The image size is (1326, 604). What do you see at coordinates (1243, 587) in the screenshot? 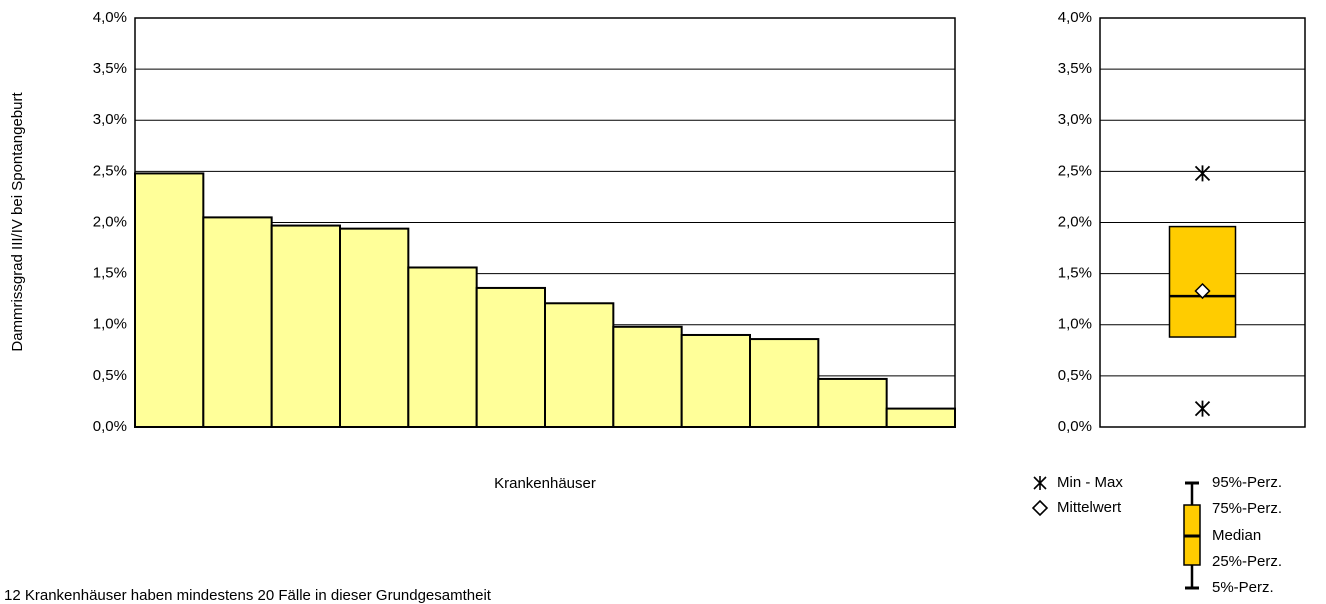
I see `legend-label: 5%-Perz.` at bounding box center [1243, 587].